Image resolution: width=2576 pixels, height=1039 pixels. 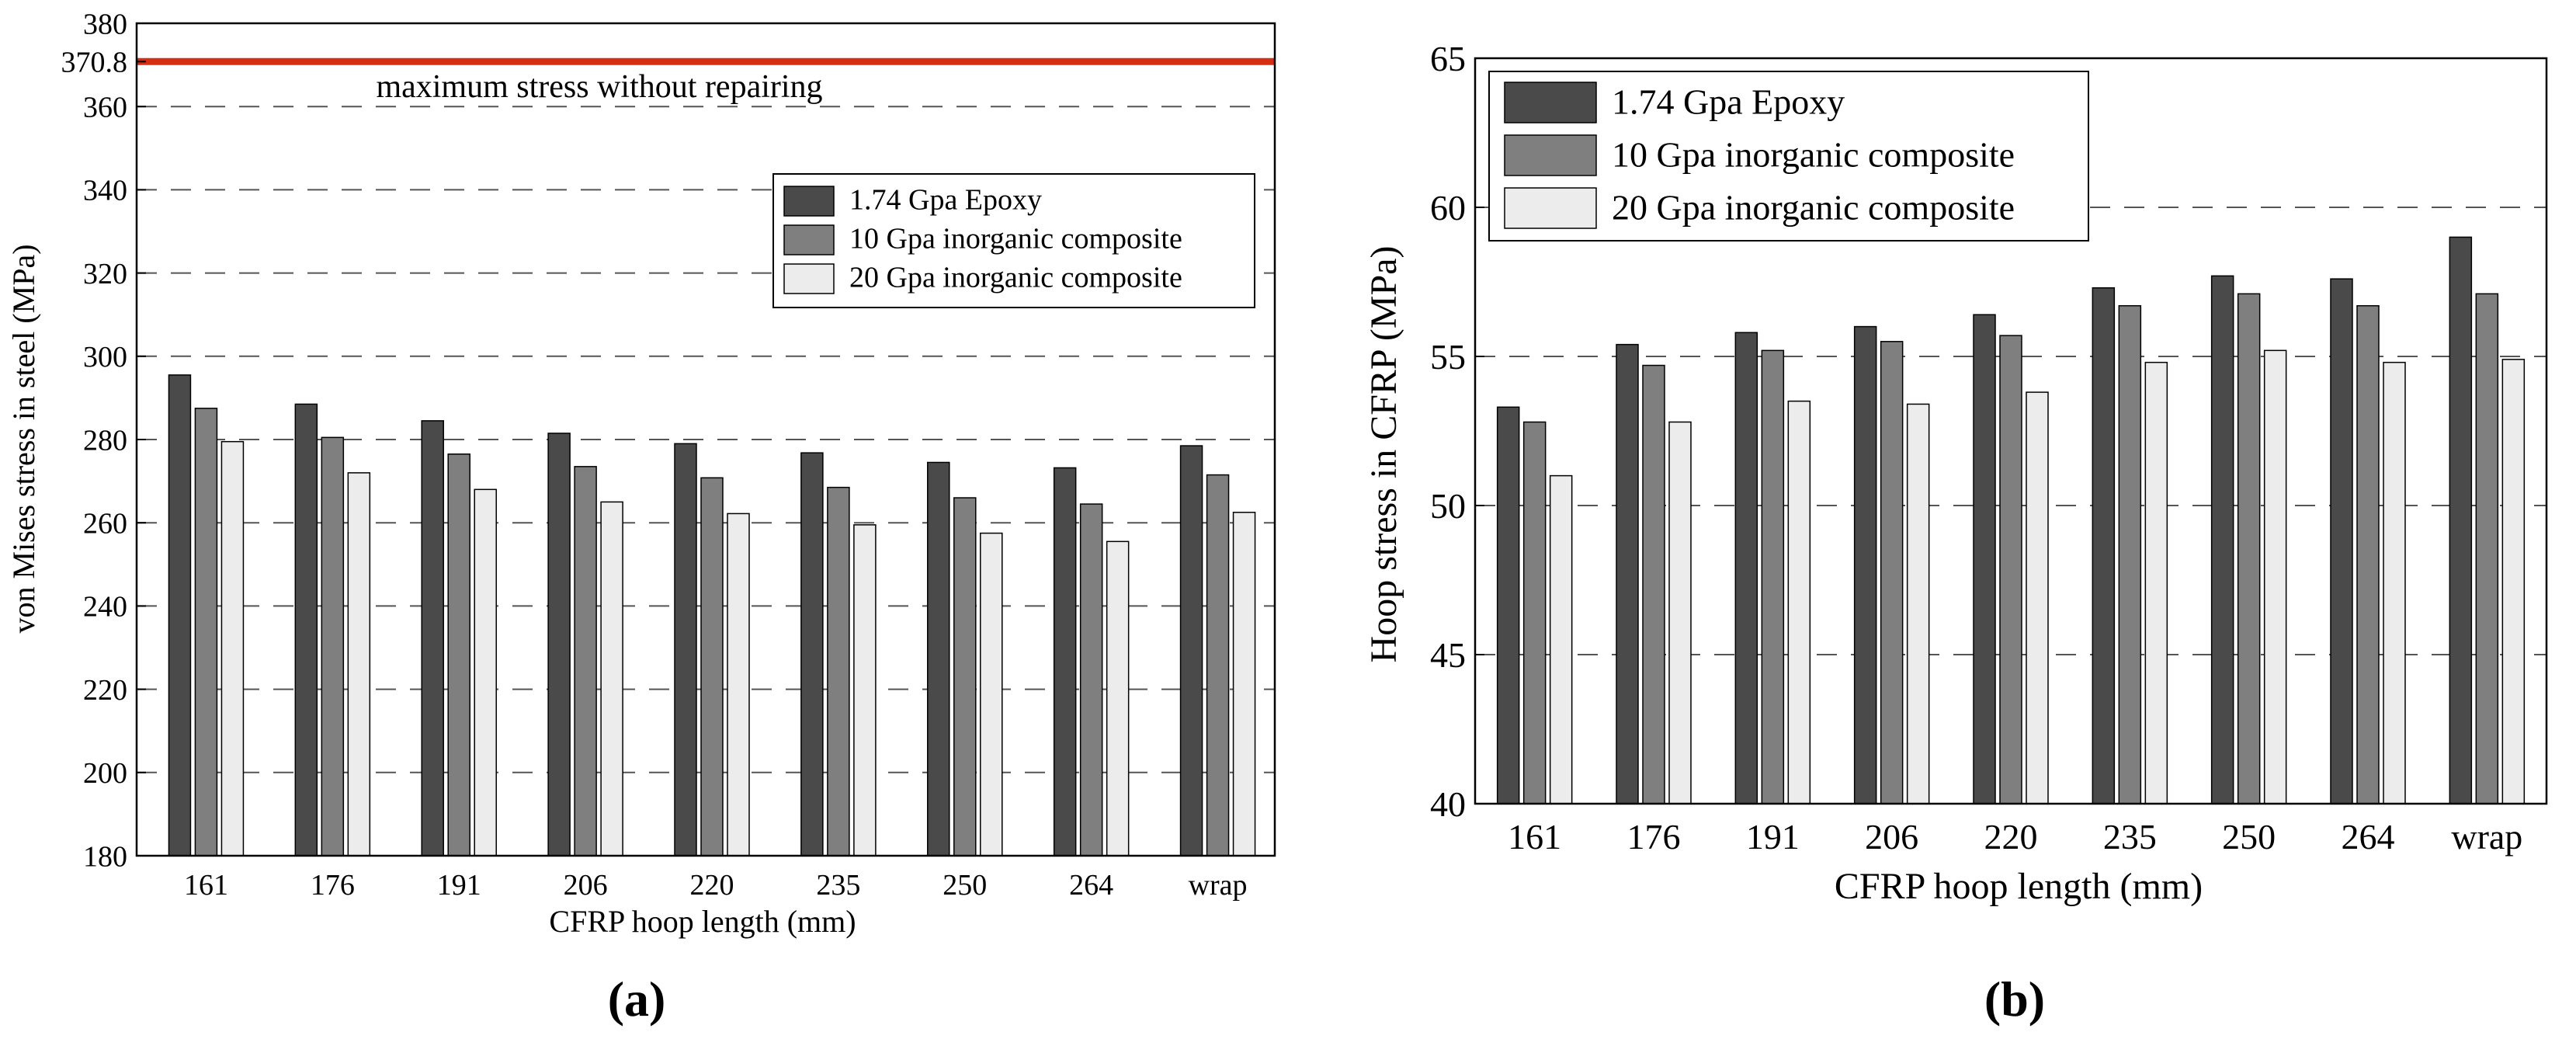 What do you see at coordinates (105, 108) in the screenshot?
I see `y-tick-label: 360` at bounding box center [105, 108].